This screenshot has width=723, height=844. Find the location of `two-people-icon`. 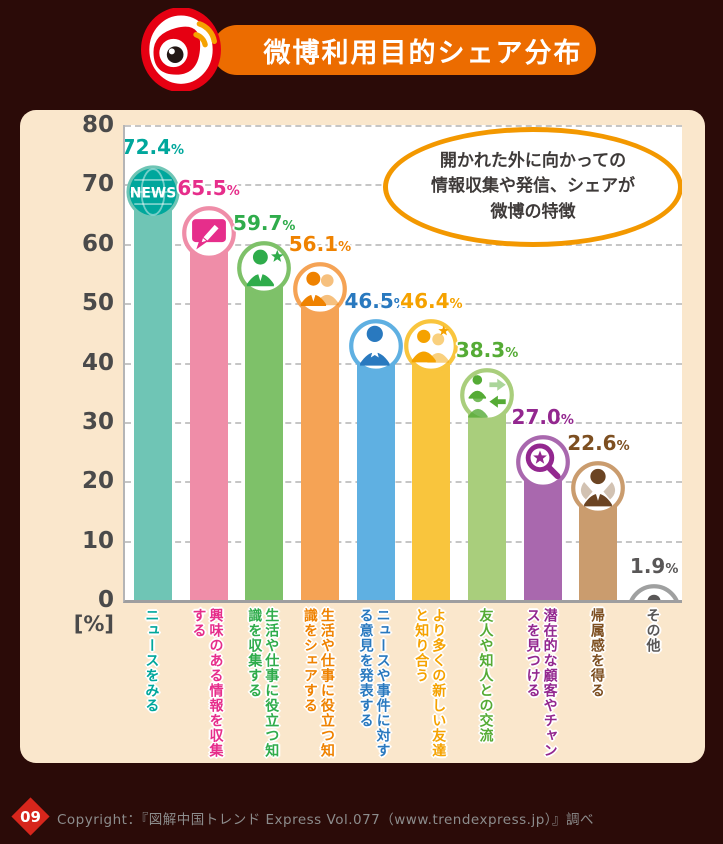

two-people-icon is located at coordinates (320, 289).